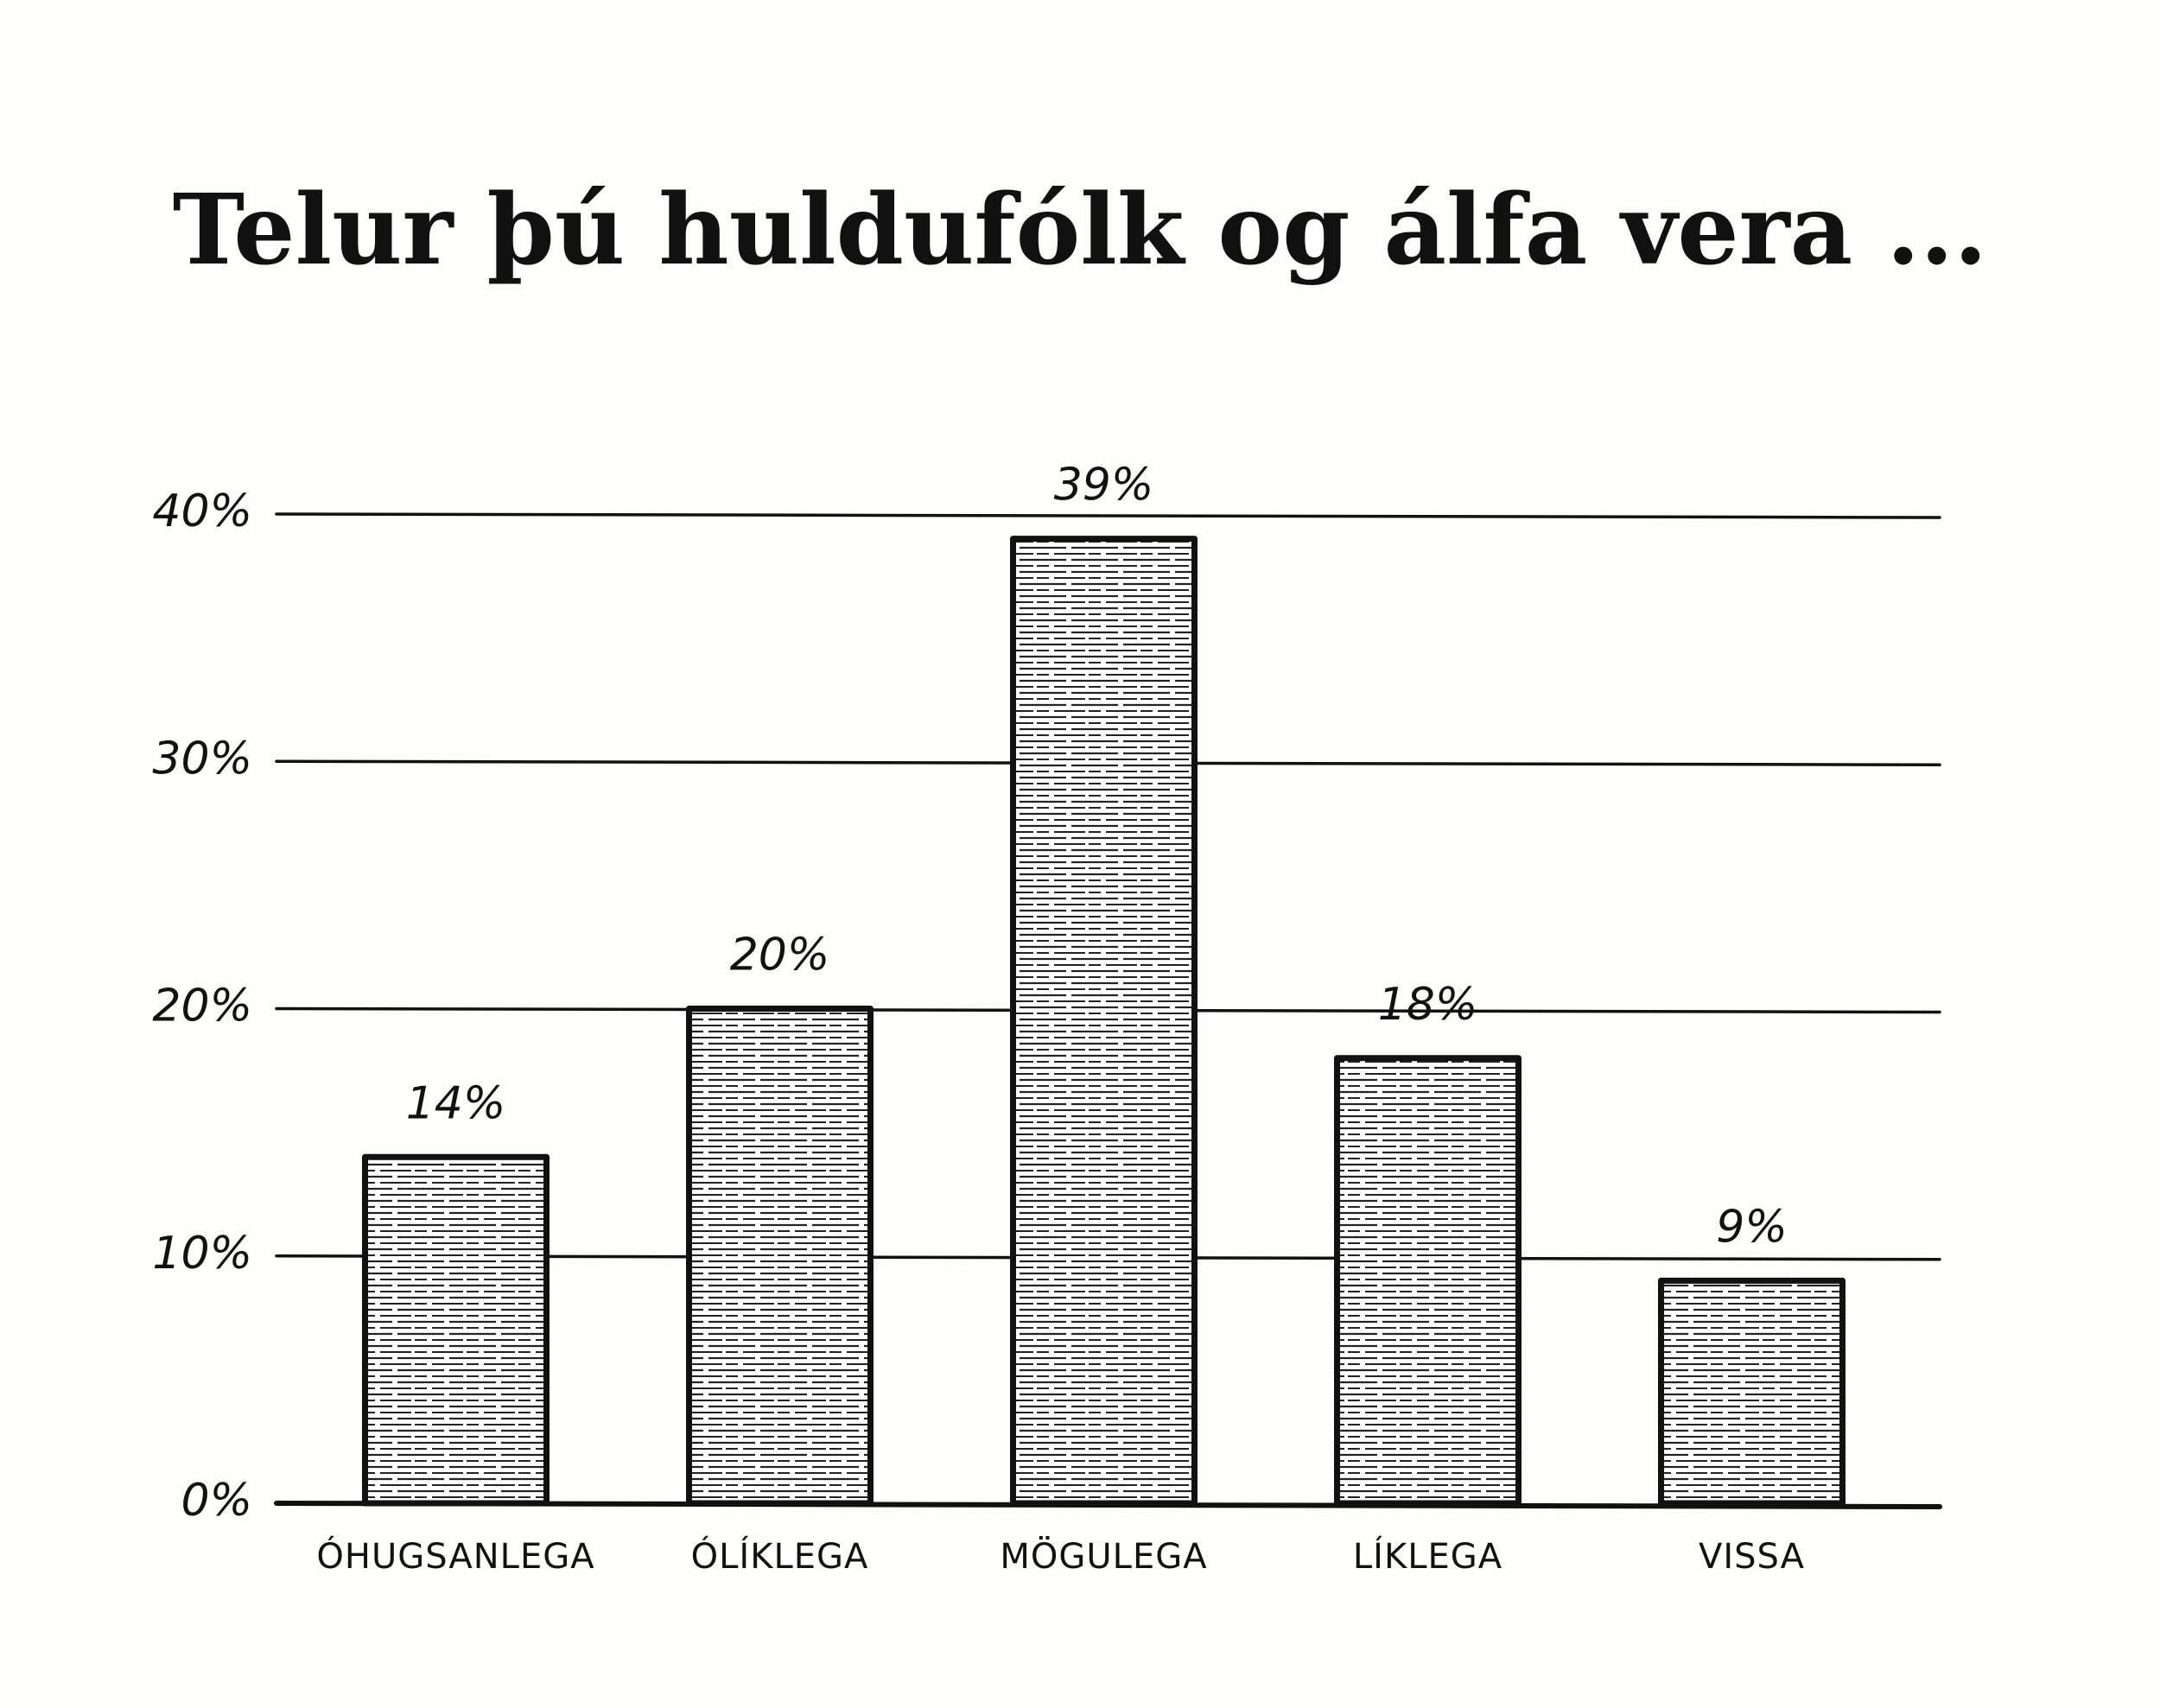 This screenshot has width=2160, height=1708. Describe the element at coordinates (1752, 1227) in the screenshot. I see `data-label: 9%` at that location.